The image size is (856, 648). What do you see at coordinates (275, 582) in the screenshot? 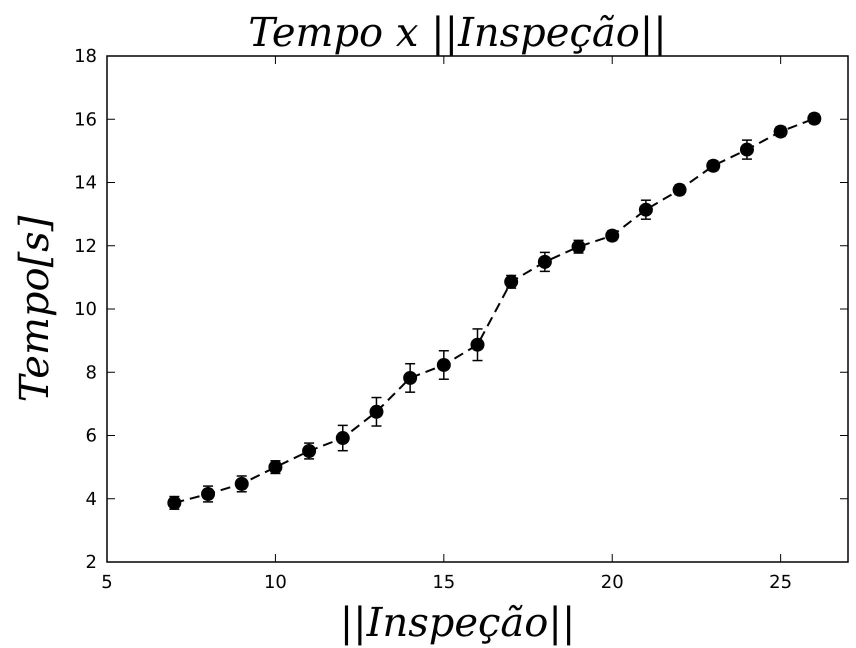
I see `x-tick-label: 10` at bounding box center [275, 582].